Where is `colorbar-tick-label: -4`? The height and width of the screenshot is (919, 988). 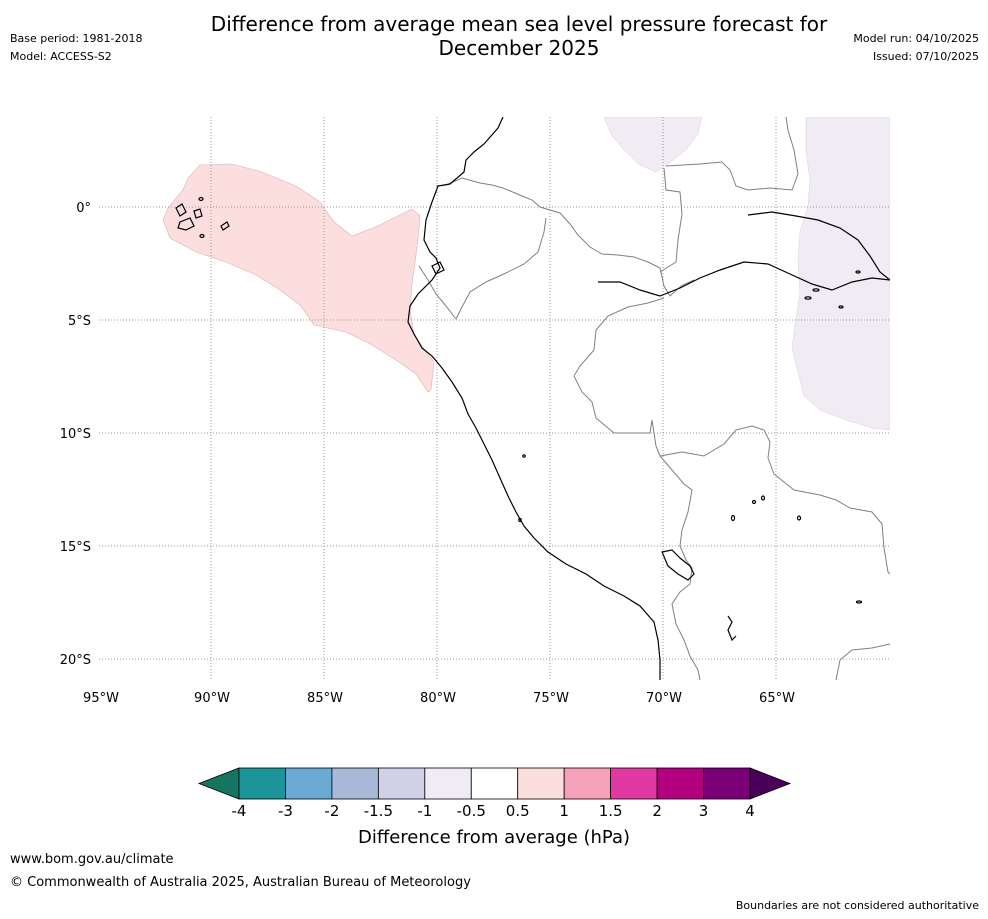
colorbar-tick-label: -4 is located at coordinates (239, 811).